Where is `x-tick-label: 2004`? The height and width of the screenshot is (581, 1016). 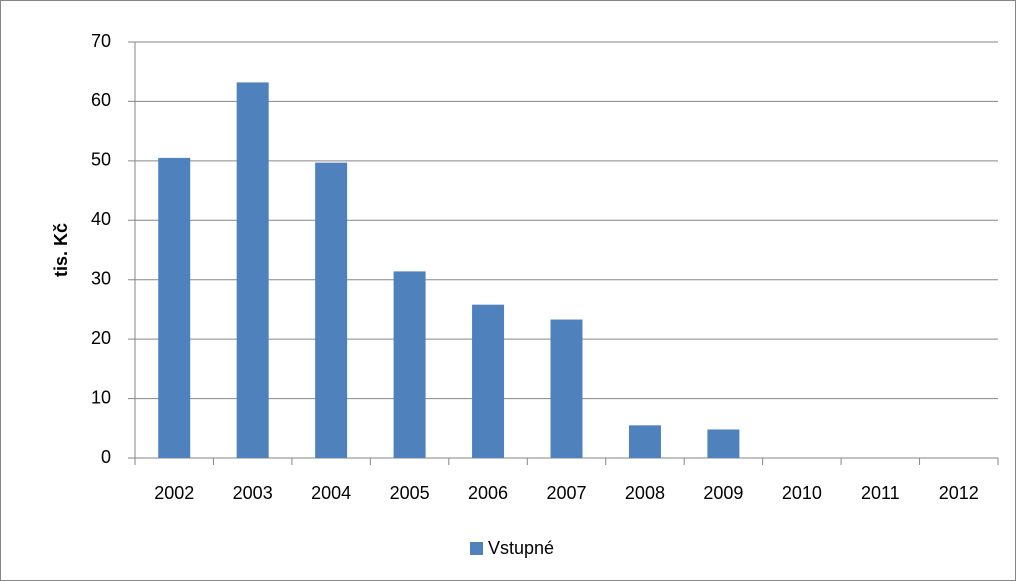
x-tick-label: 2004 is located at coordinates (331, 493).